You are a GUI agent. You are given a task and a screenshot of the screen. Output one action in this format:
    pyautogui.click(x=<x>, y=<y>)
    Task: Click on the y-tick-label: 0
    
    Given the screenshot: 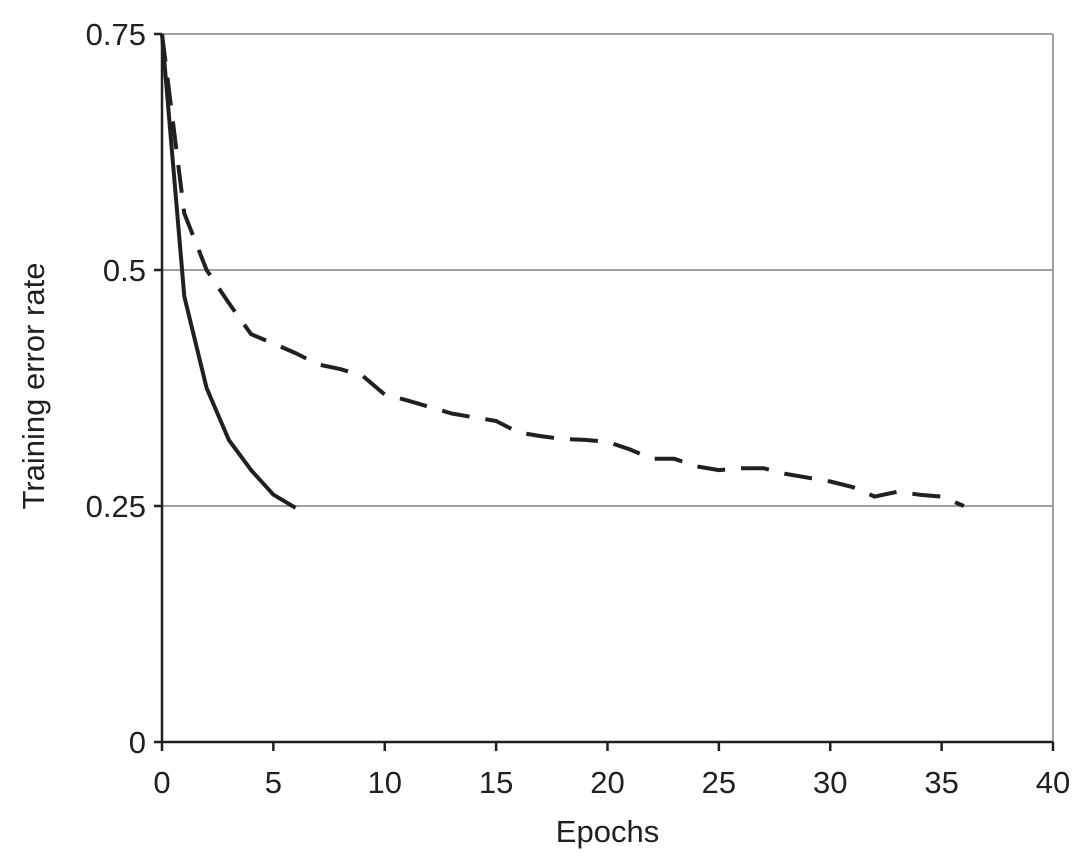 What is the action you would take?
    pyautogui.click(x=137, y=742)
    